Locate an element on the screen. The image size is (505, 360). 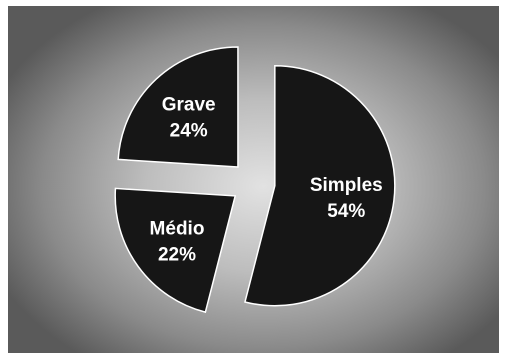
slice-percent-medio: 22% is located at coordinates (177, 254).